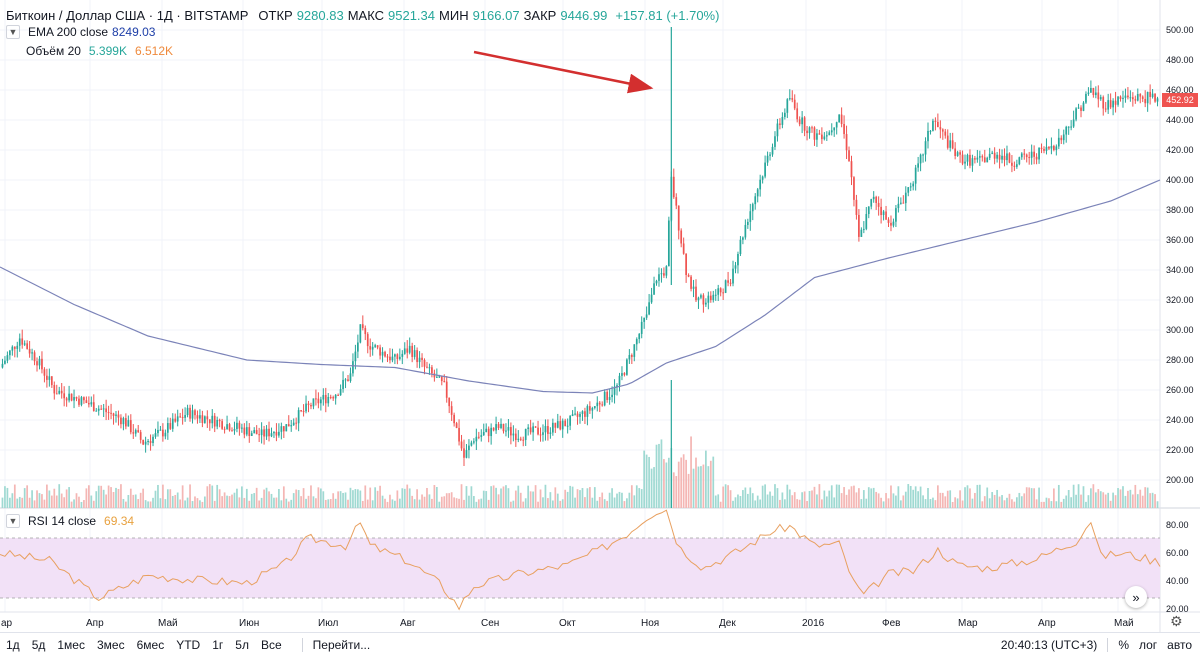 Image resolution: width=1200 pixels, height=657 pixels. What do you see at coordinates (1136, 597) in the screenshot?
I see `scroll-to-realtime-button: »` at bounding box center [1136, 597].